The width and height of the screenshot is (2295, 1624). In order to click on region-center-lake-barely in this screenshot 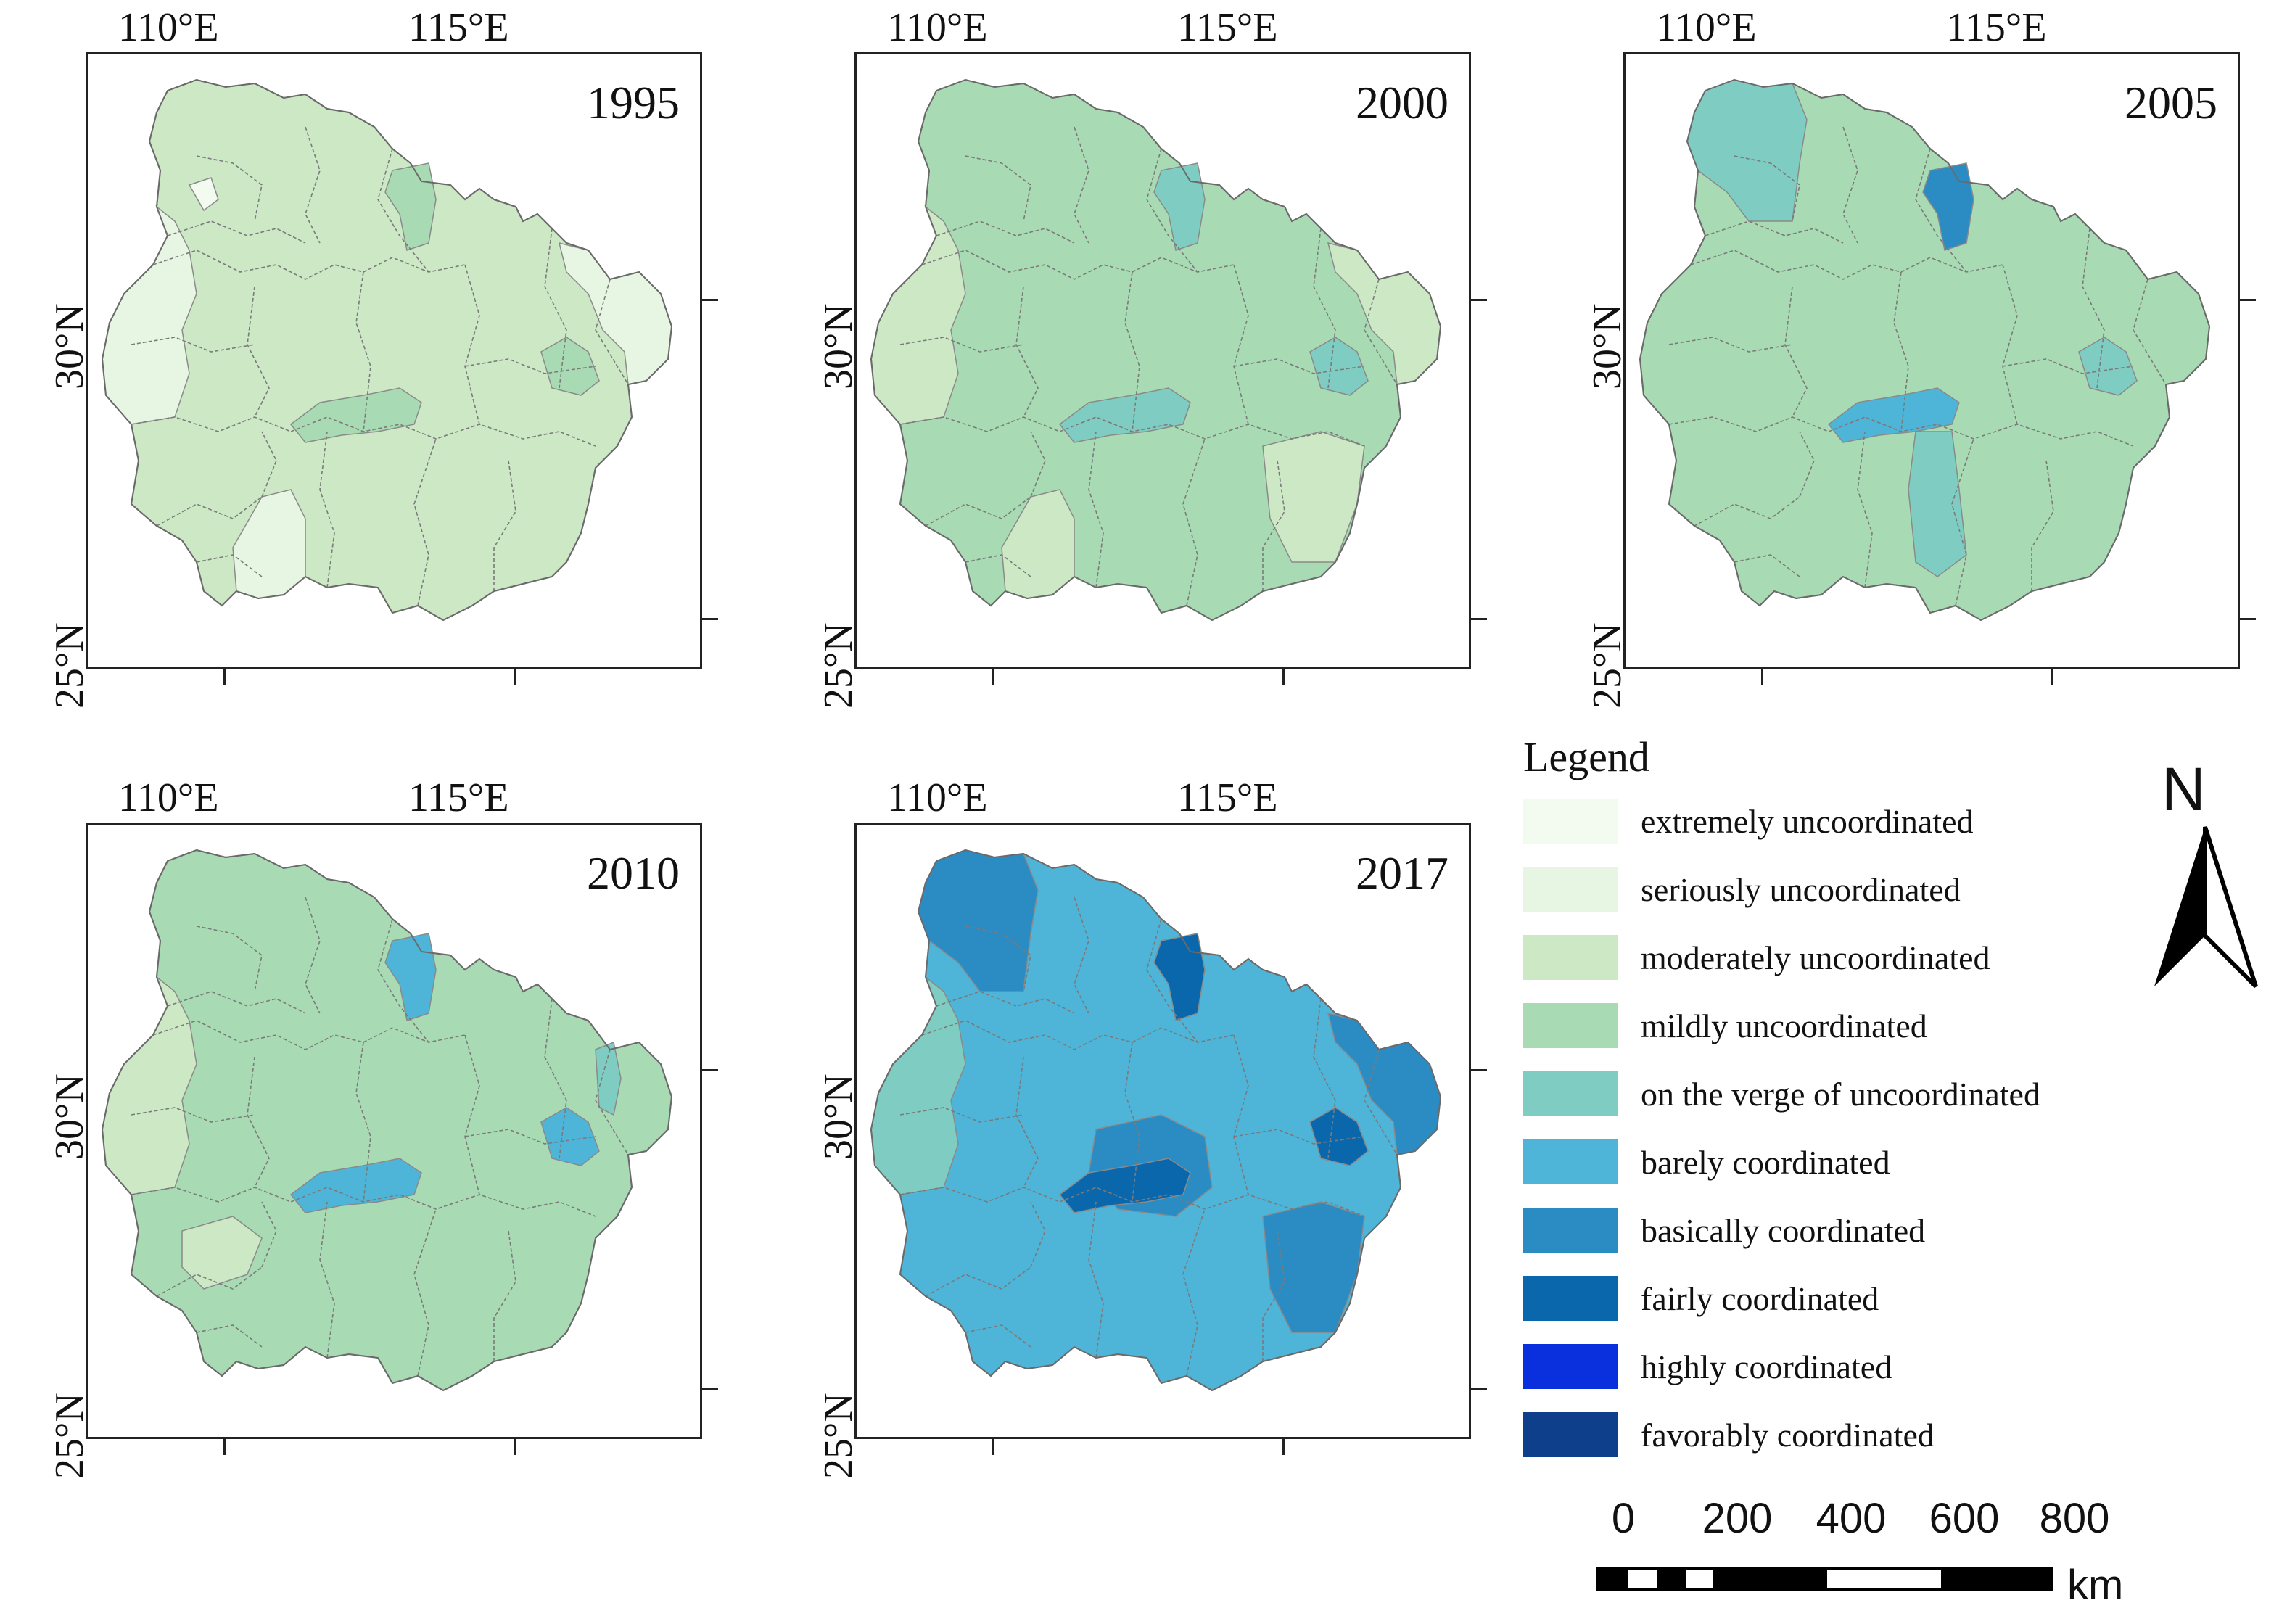, I will do `click(355, 1185)`.